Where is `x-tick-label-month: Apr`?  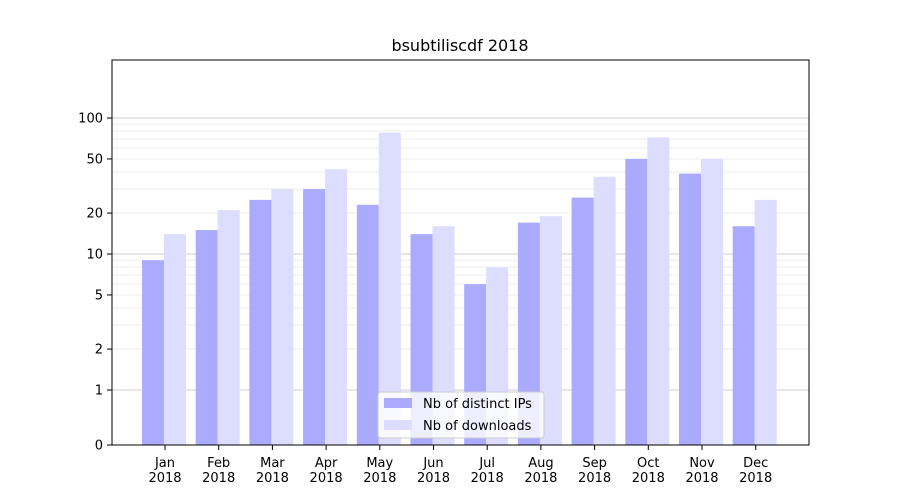 x-tick-label-month: Apr is located at coordinates (326, 463).